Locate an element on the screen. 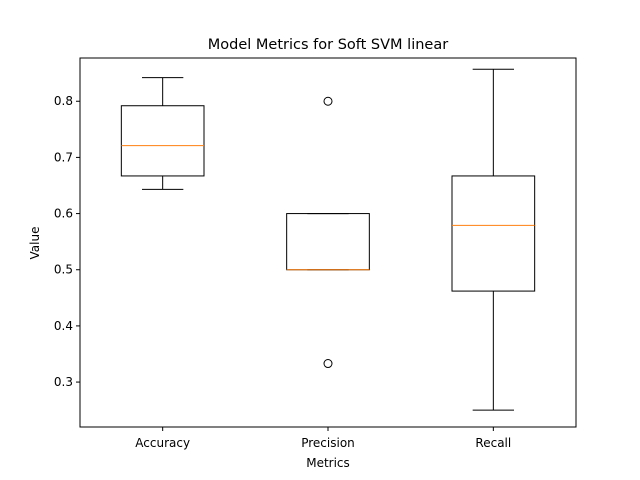 The image size is (640, 480). y-tick-label: 0.5 is located at coordinates (63, 270).